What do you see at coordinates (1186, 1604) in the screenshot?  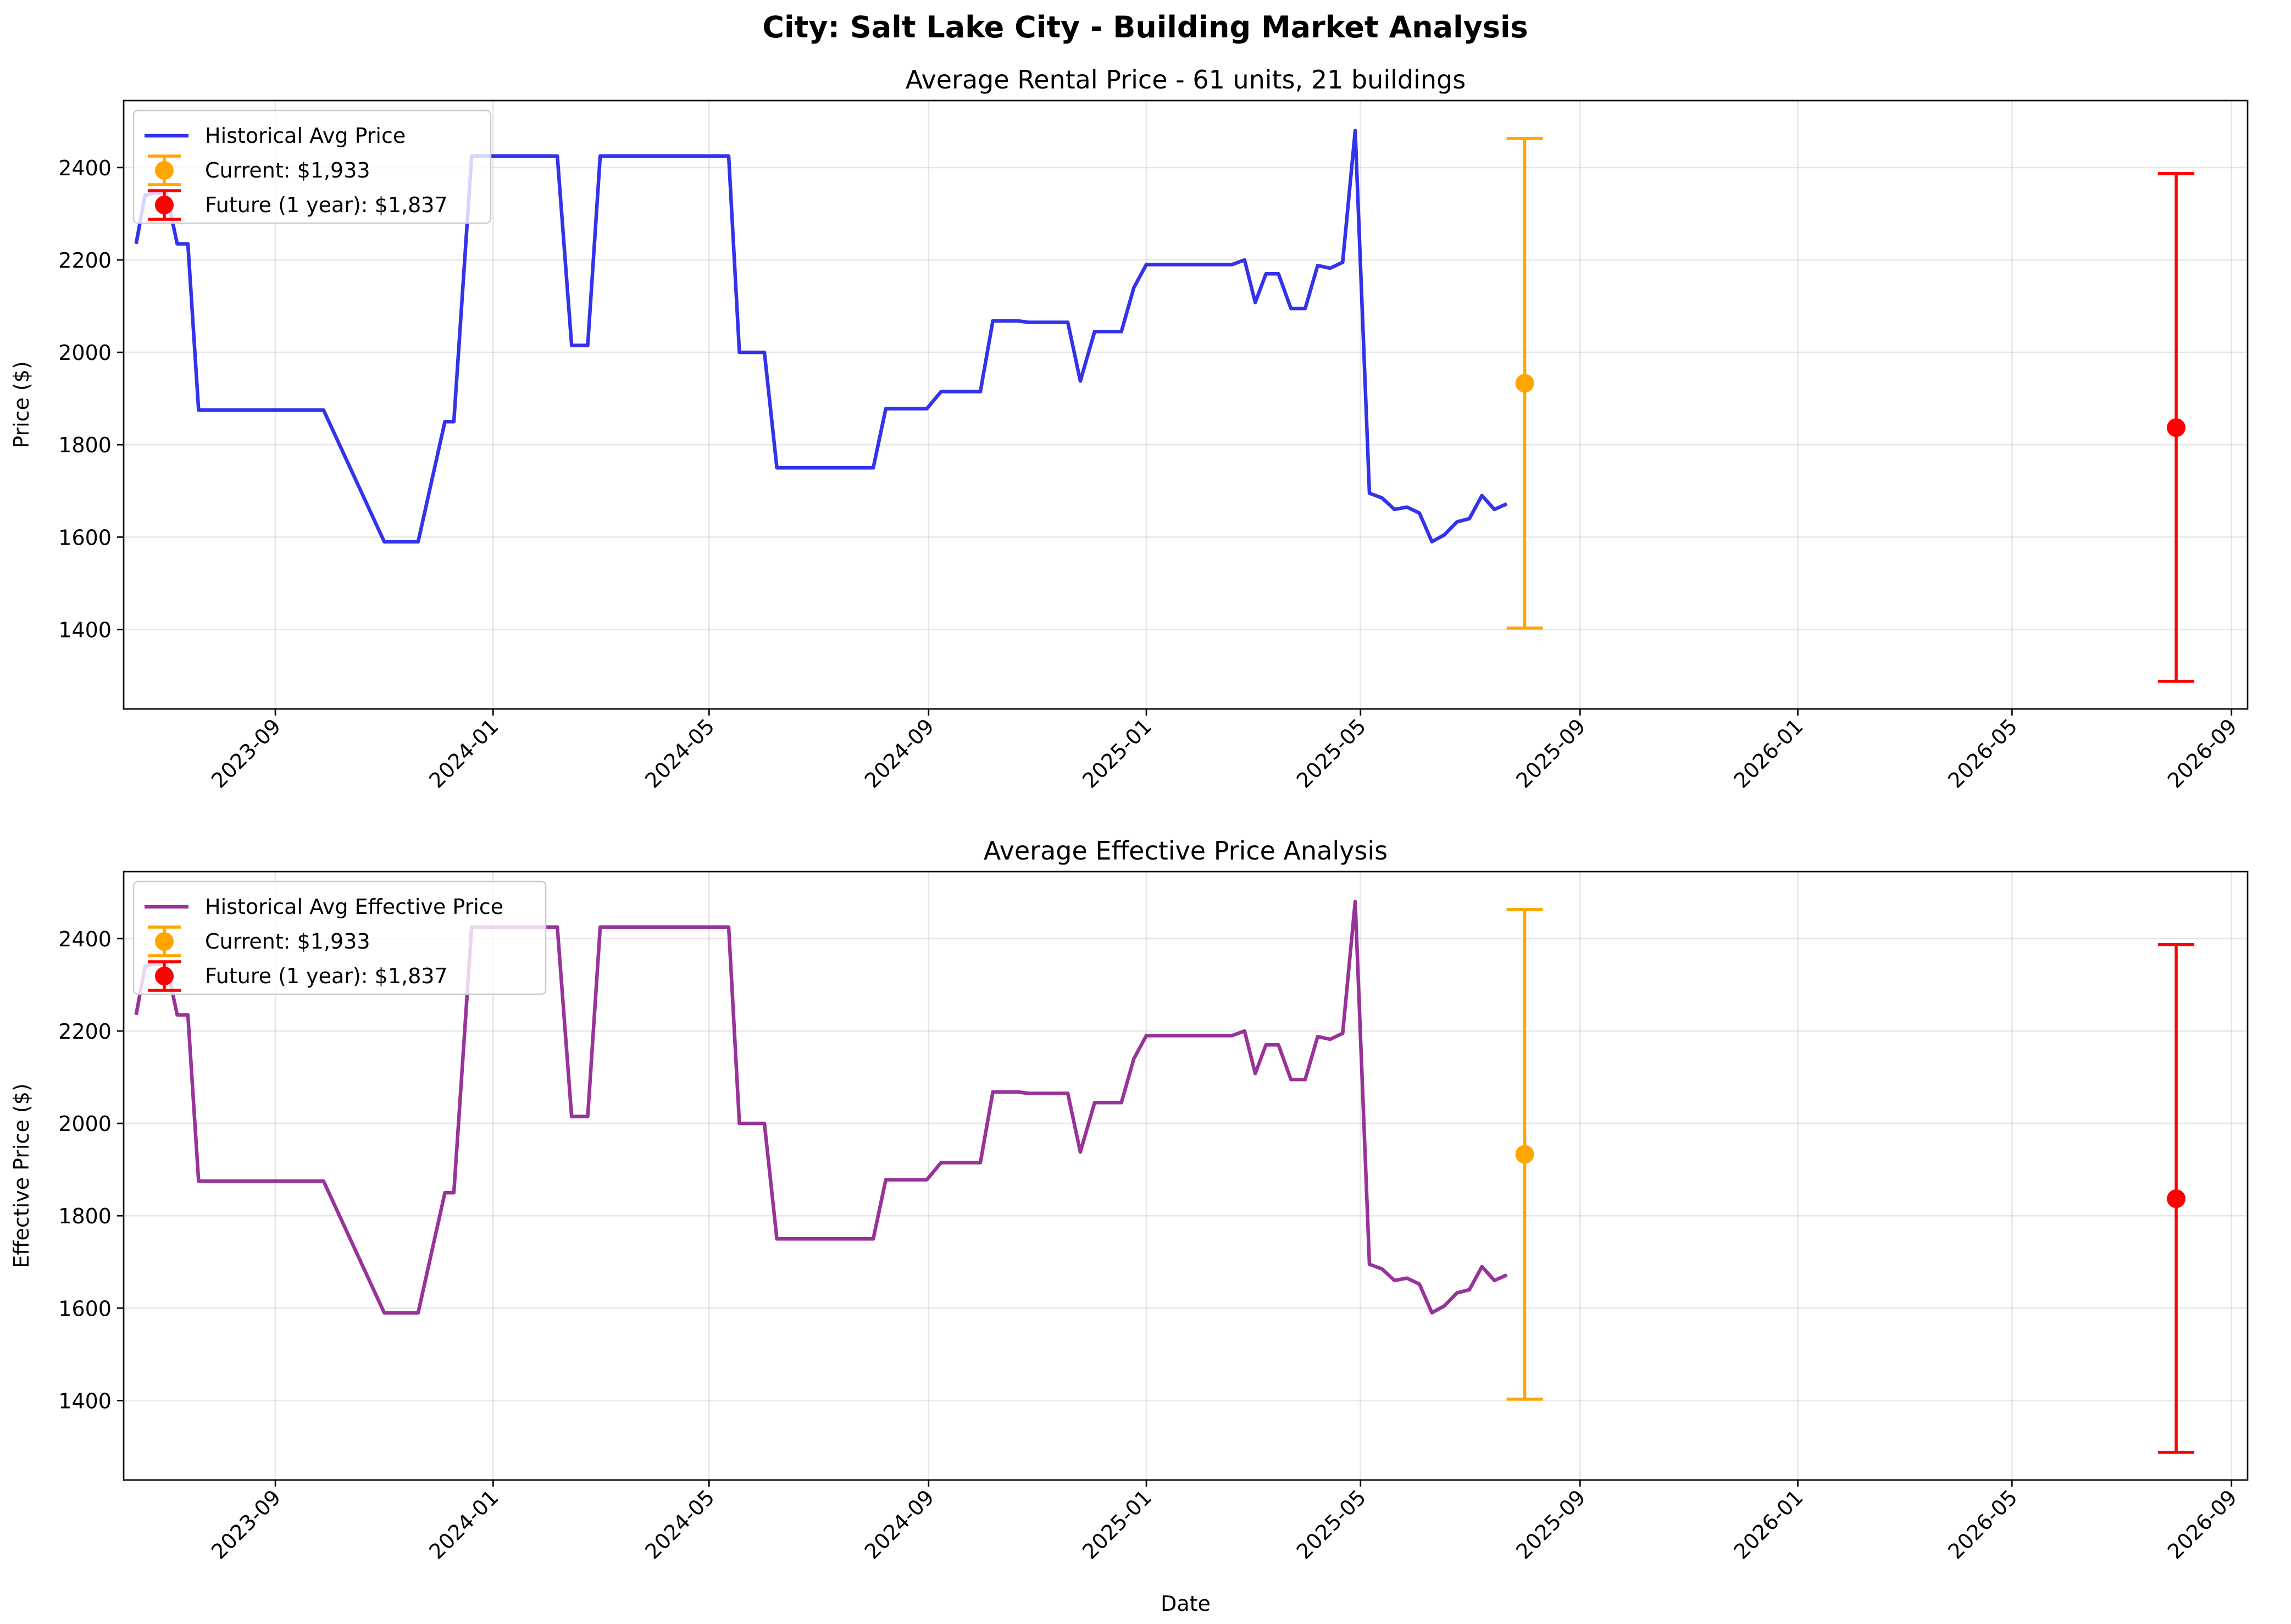 I see `x-axis-label: Date` at bounding box center [1186, 1604].